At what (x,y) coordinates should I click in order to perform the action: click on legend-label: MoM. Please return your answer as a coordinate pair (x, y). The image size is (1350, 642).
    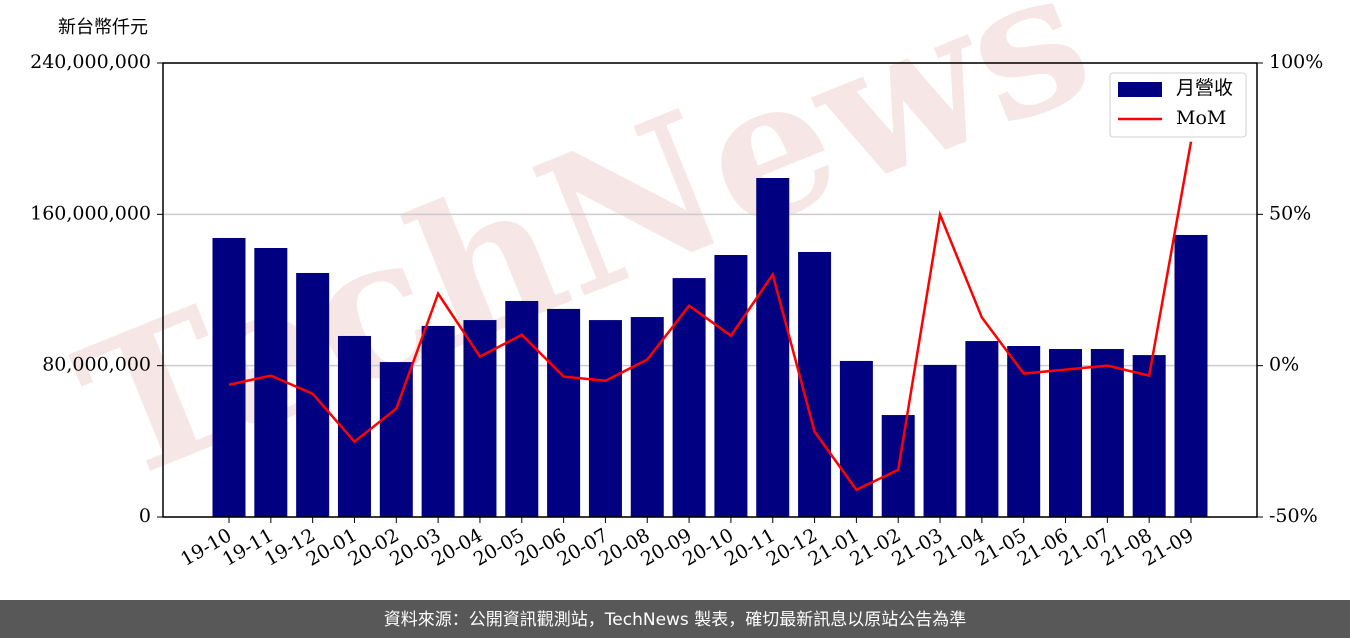
    Looking at the image, I should click on (1201, 118).